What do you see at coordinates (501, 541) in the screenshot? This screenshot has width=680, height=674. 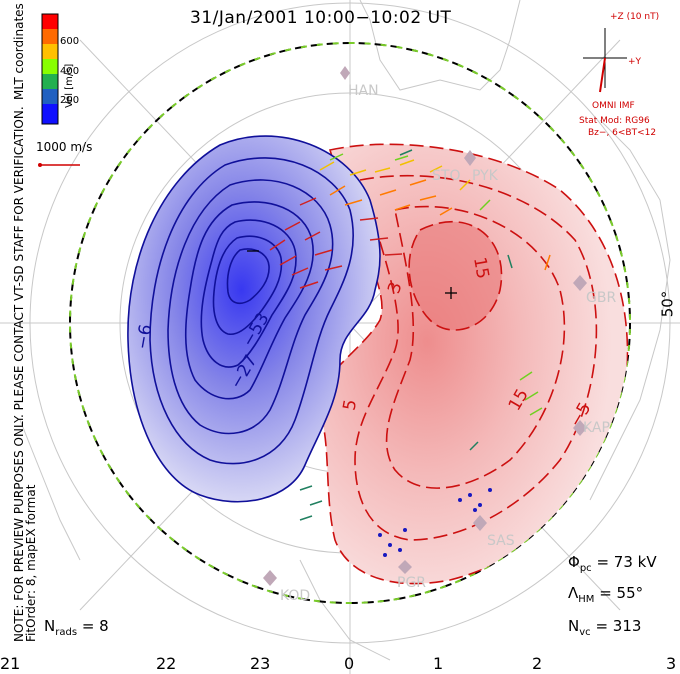 I see `station-label-sas: SAS` at bounding box center [501, 541].